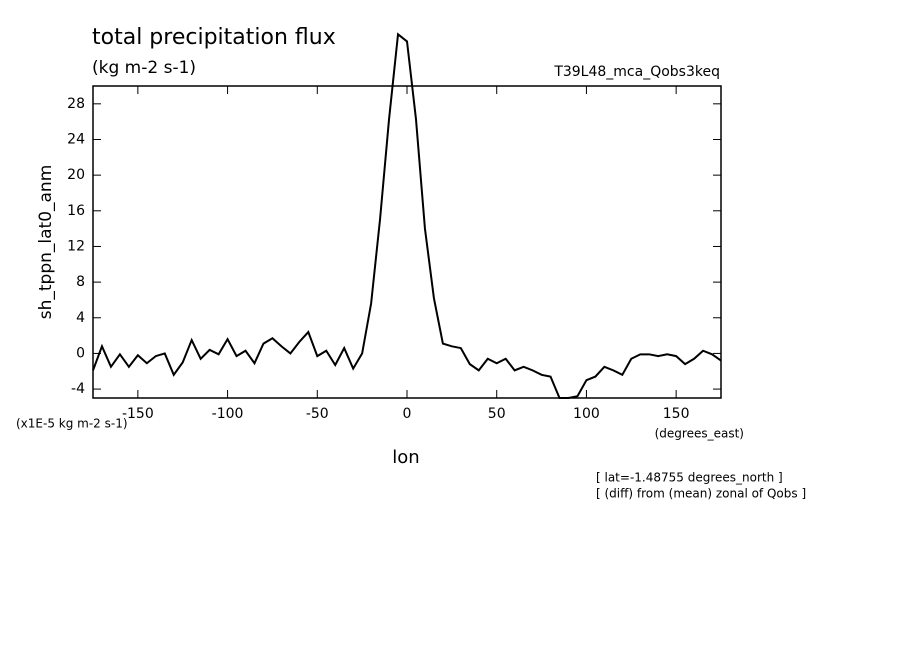  What do you see at coordinates (636, 72) in the screenshot?
I see `run-label: T39L48_mca_Qobs3keq` at bounding box center [636, 72].